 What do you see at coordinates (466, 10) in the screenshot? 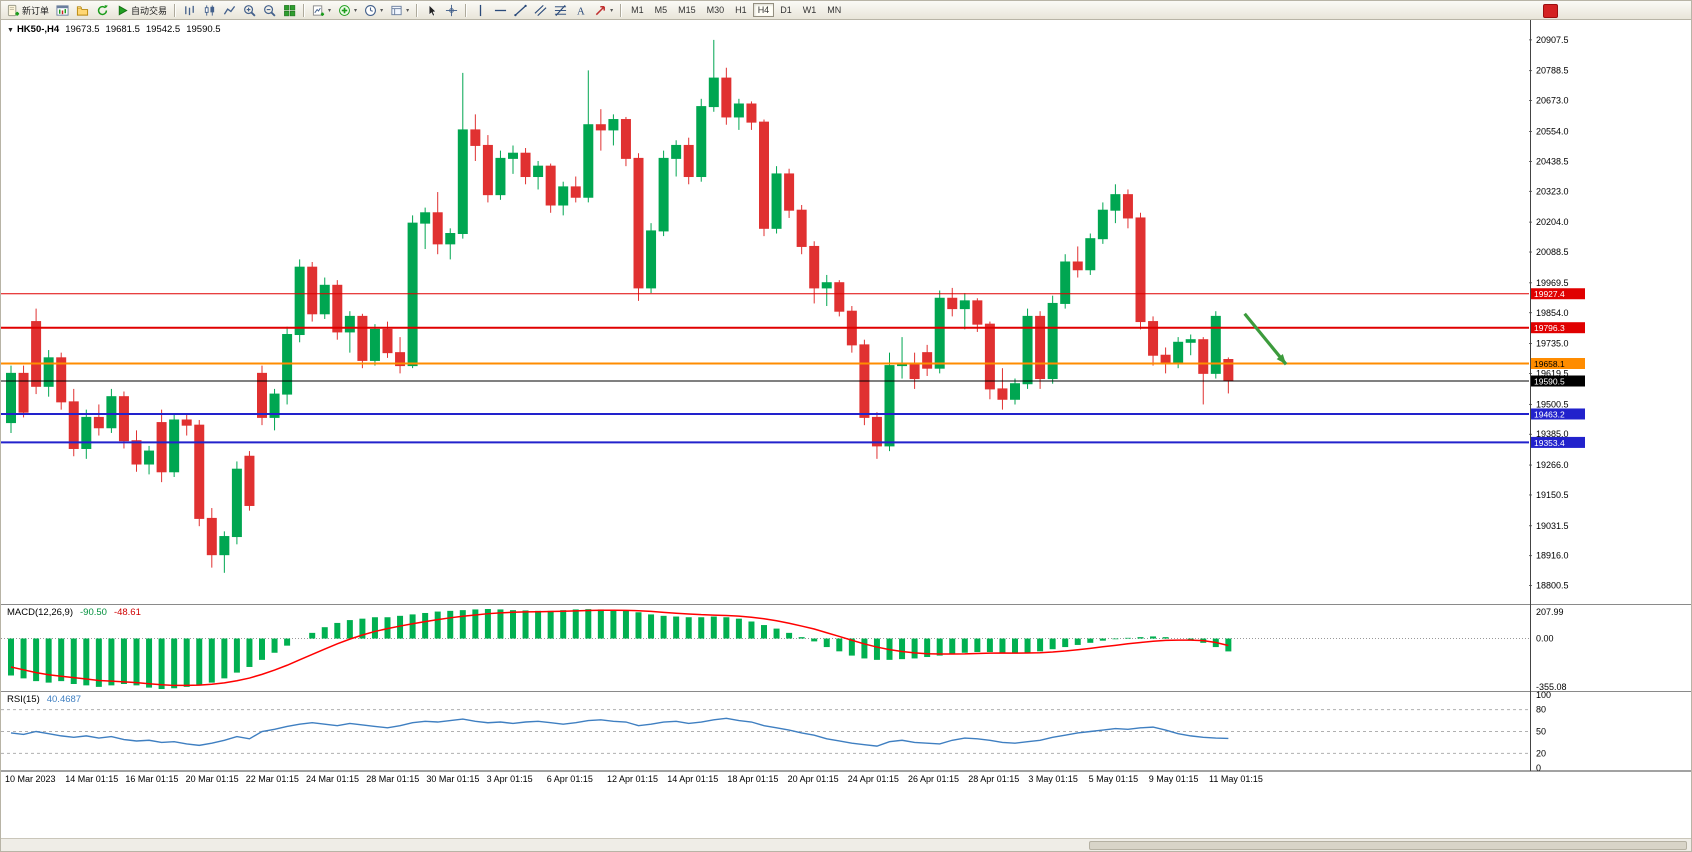
I see `toolbar-separator` at bounding box center [466, 10].